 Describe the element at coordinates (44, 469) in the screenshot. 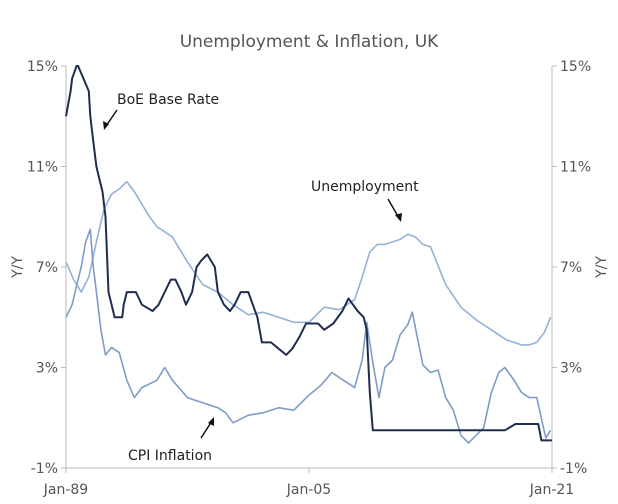

I see `y-tick-label-left: -1%` at that location.